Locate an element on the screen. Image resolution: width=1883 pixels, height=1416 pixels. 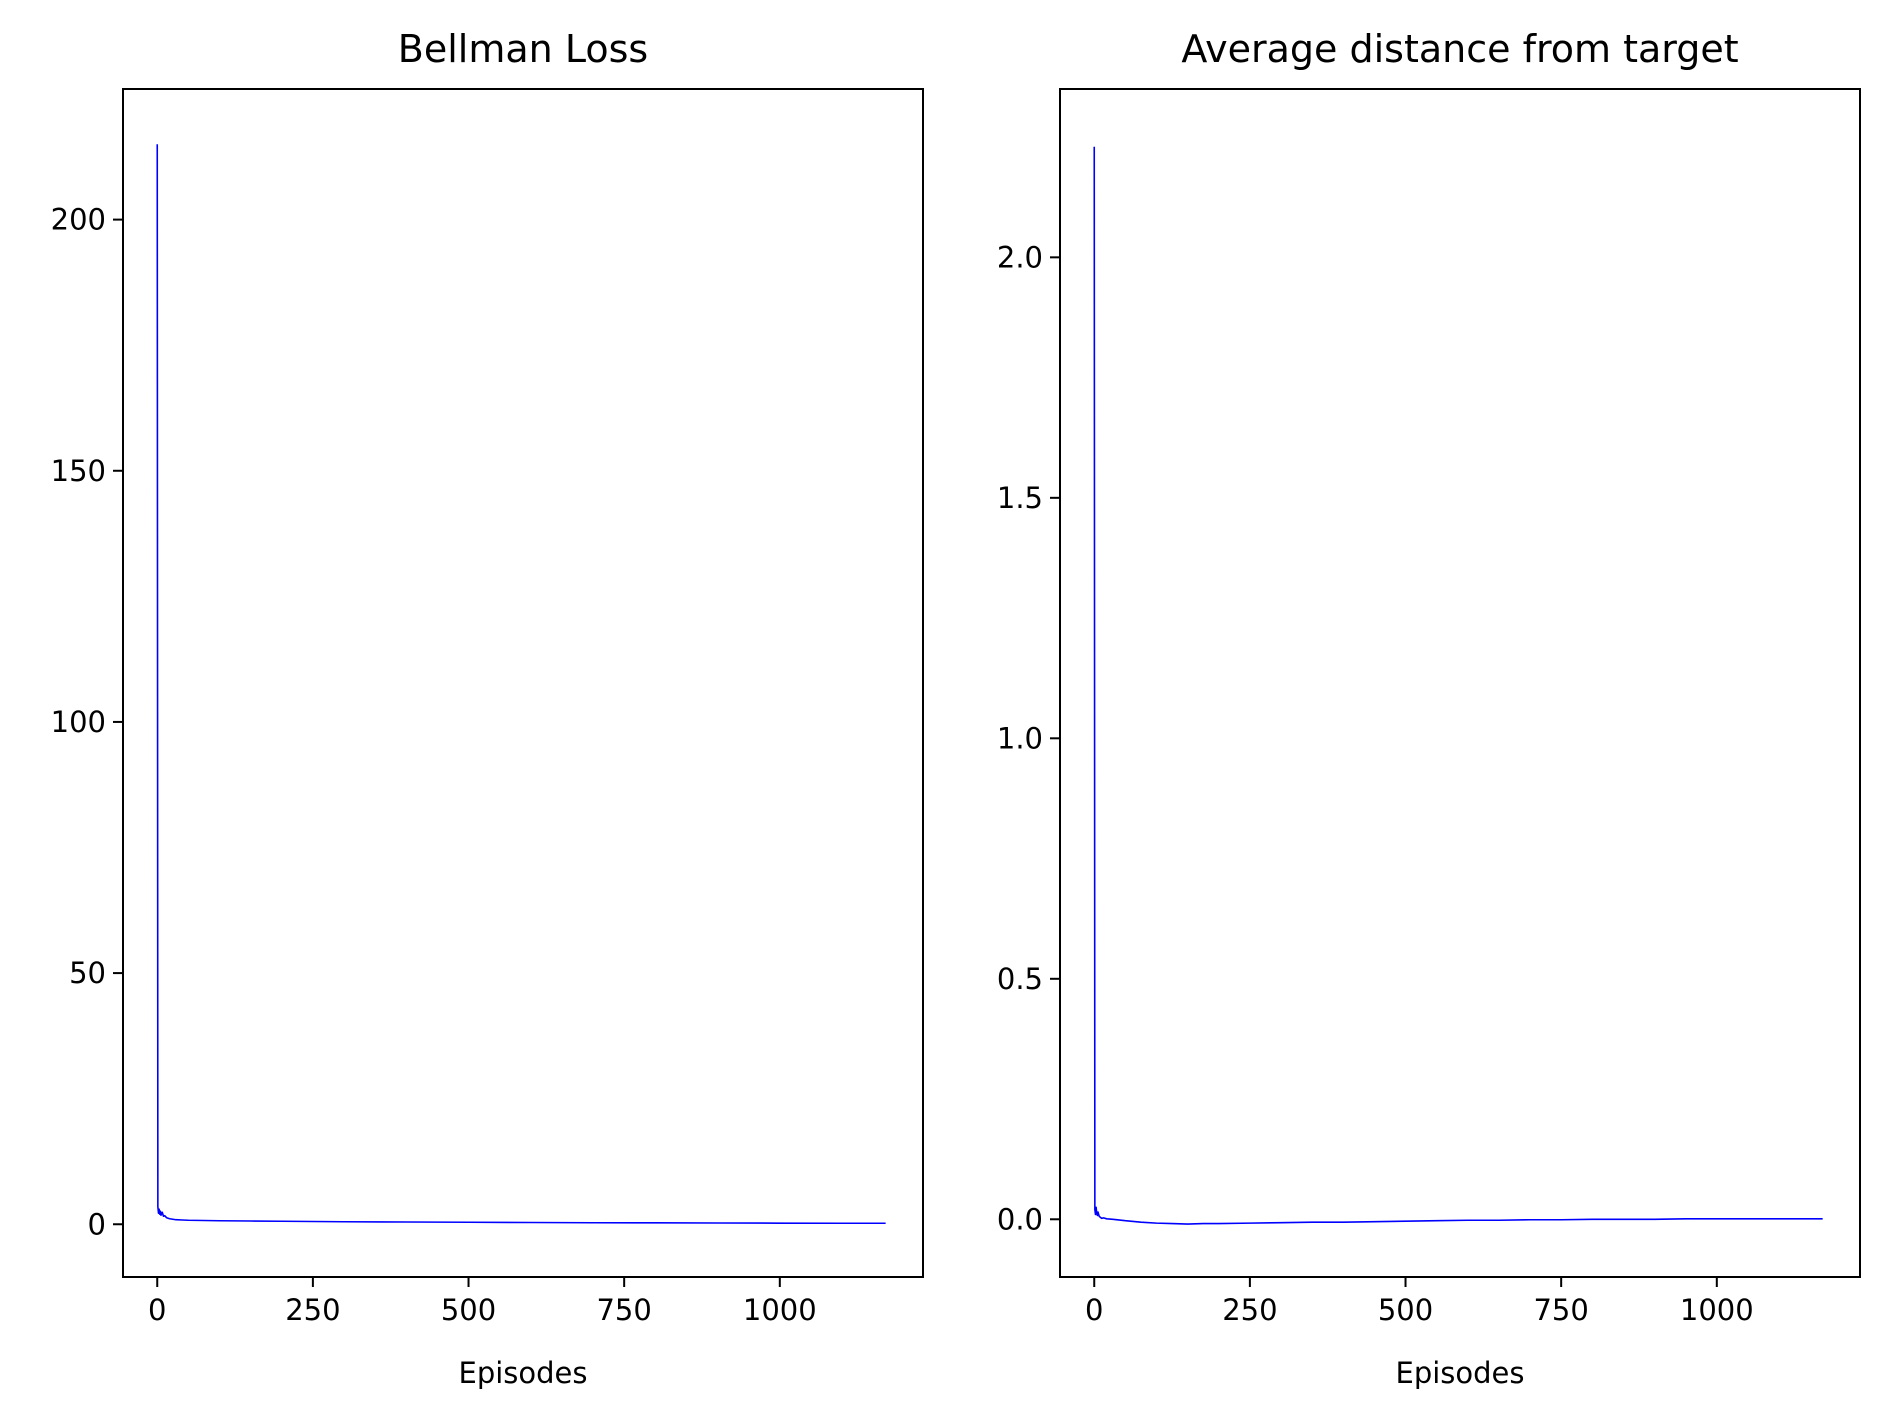
y-tick-label: 1.0 is located at coordinates (1020, 738).